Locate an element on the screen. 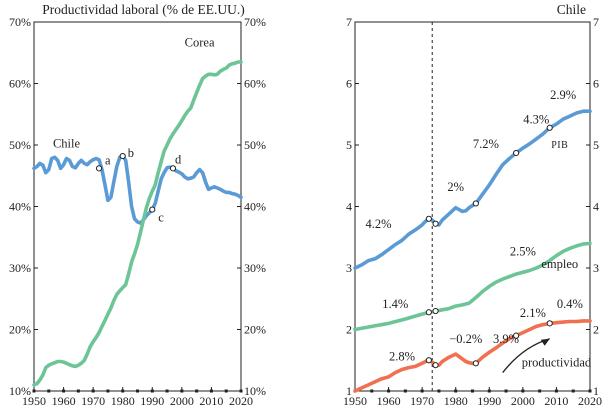  annotation-label-c: c is located at coordinates (161, 218).